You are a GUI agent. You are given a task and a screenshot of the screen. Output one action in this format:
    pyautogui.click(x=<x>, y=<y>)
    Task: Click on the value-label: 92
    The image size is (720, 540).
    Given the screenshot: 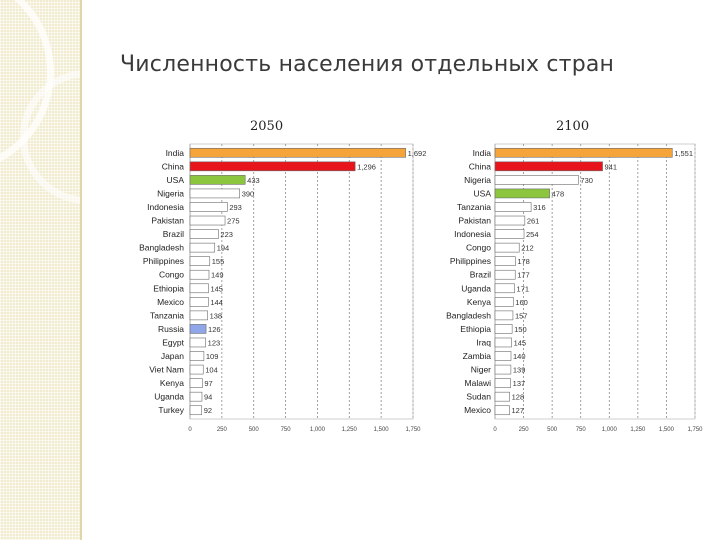 What is the action you would take?
    pyautogui.click(x=208, y=410)
    